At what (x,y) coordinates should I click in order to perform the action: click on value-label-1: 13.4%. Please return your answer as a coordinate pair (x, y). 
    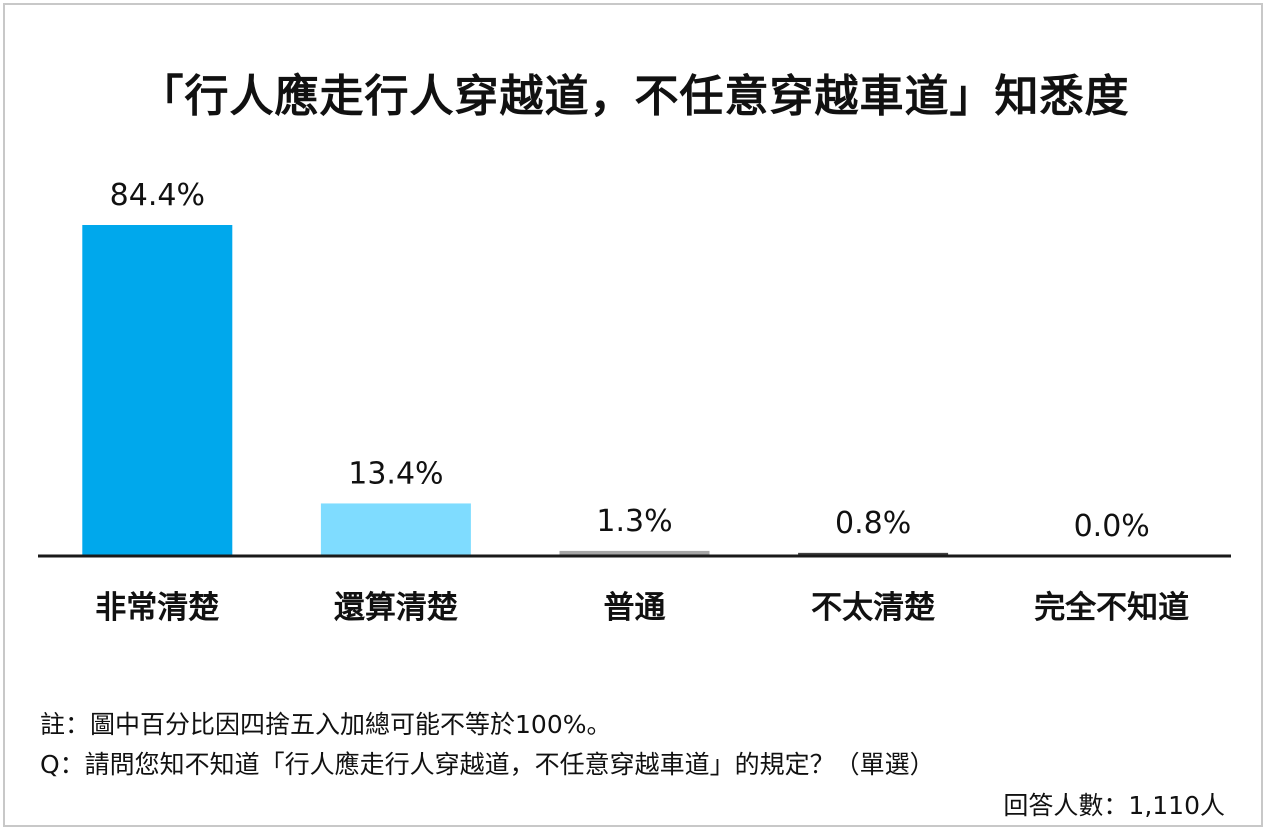
    Looking at the image, I should click on (395, 473).